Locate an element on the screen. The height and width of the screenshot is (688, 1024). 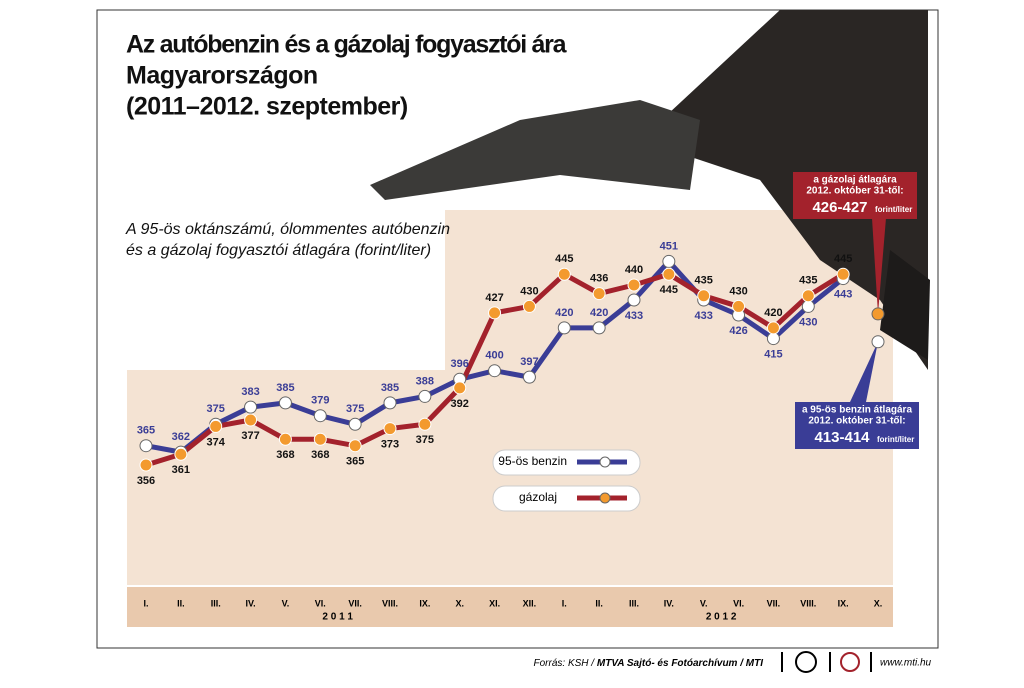
x-tick-label: III. is located at coordinates (216, 603).